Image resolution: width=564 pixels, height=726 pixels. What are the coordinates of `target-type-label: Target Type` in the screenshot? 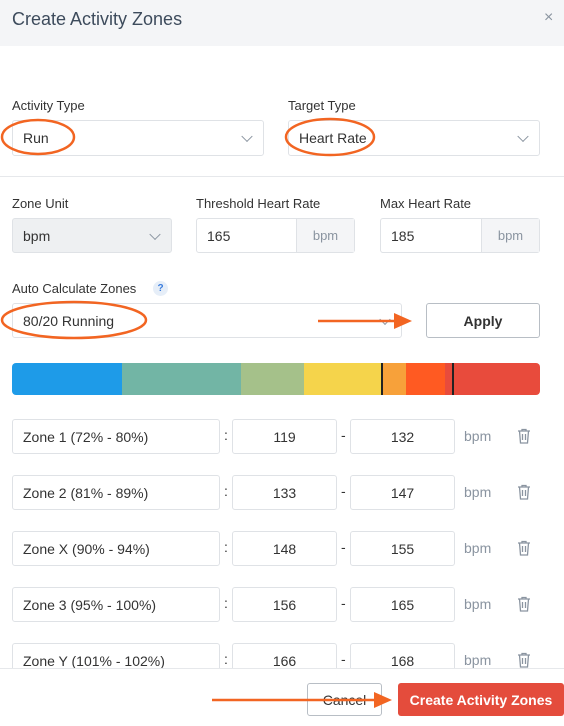 It's located at (322, 105).